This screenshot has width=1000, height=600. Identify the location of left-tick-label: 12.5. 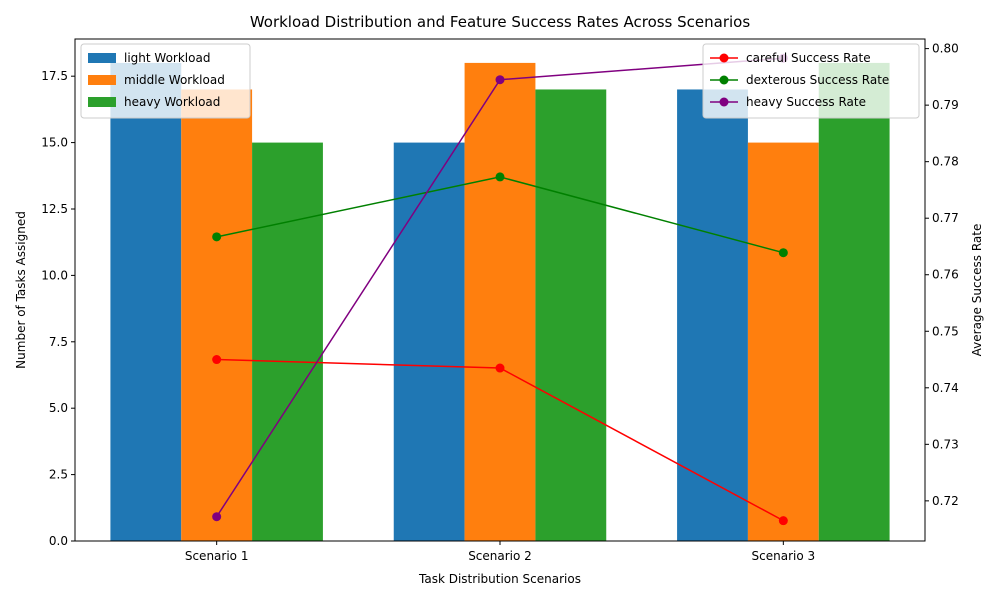
(54, 209).